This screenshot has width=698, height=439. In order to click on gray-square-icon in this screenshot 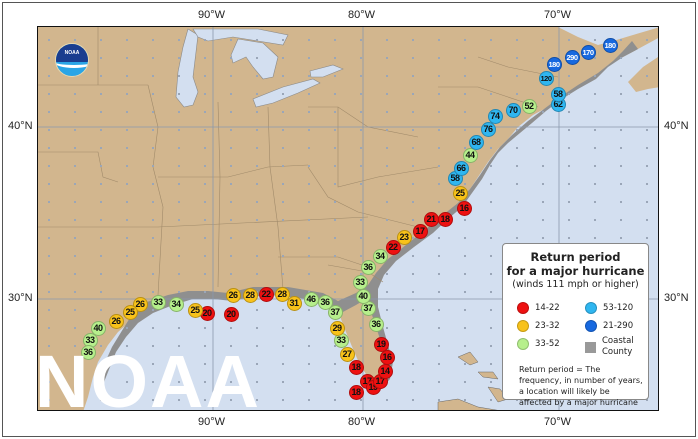, I will do `click(590, 347)`.